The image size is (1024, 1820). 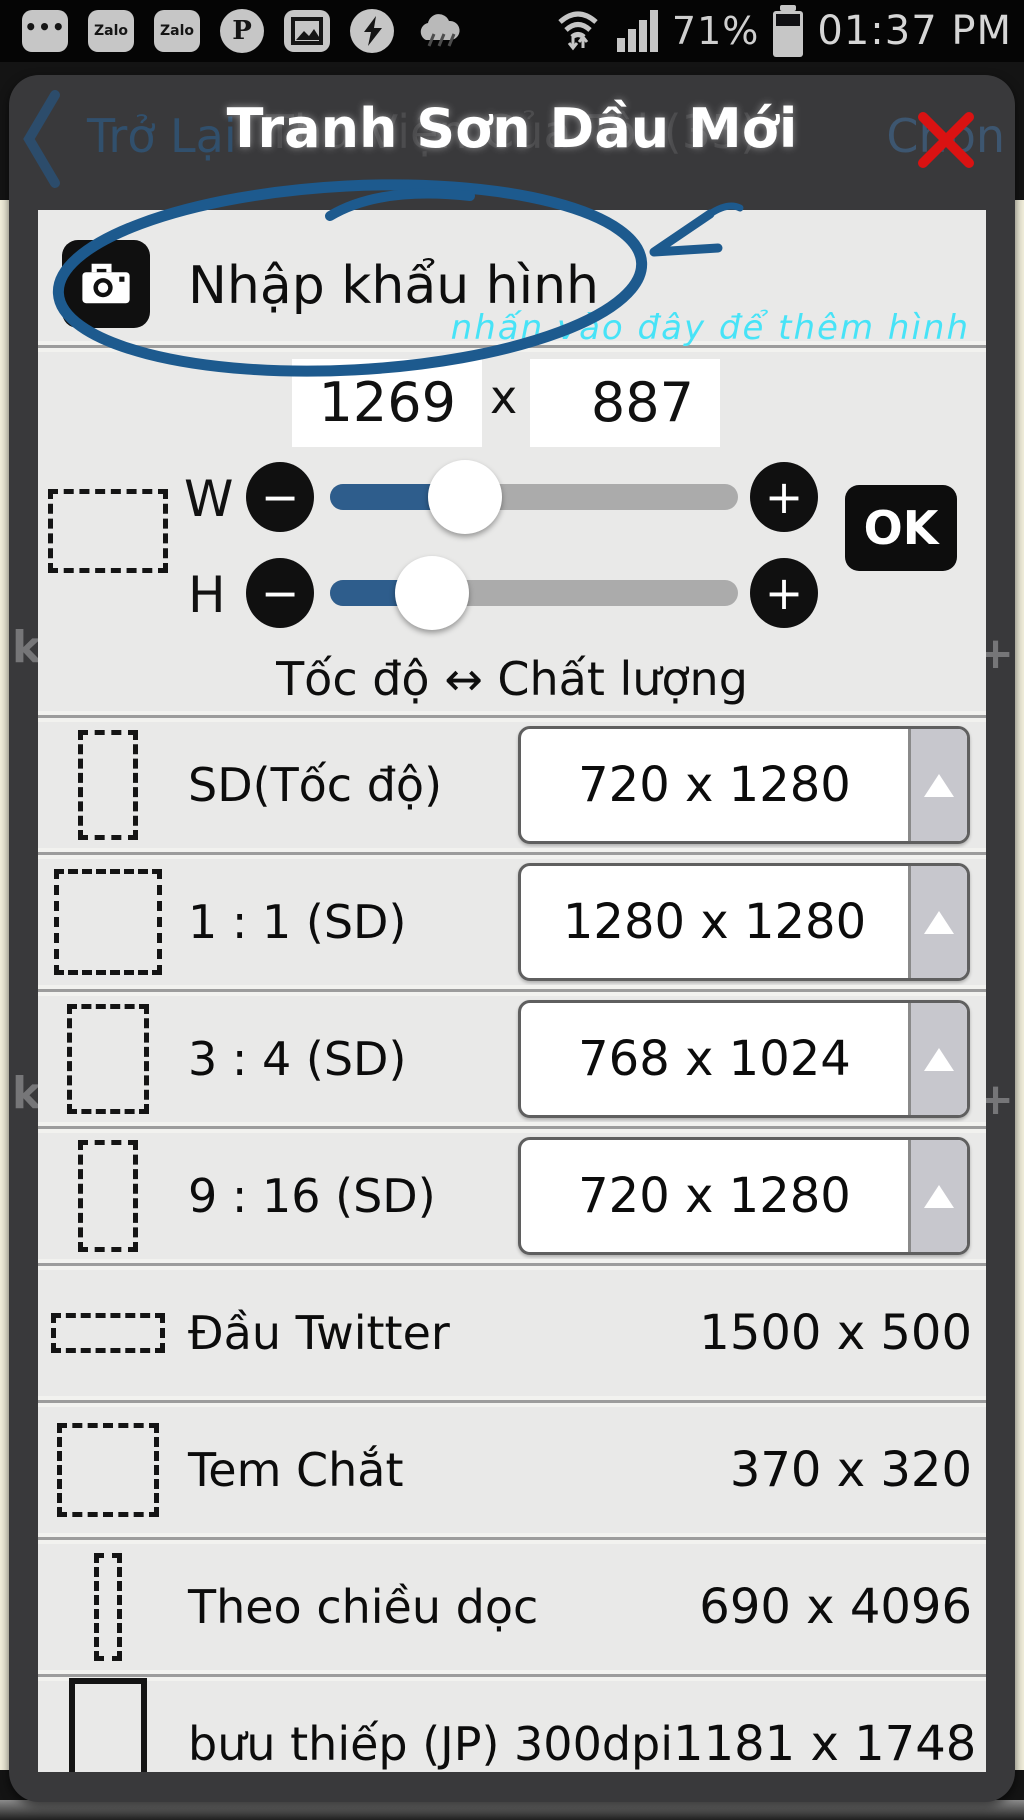 I want to click on pinterest-label: P, so click(x=242, y=31).